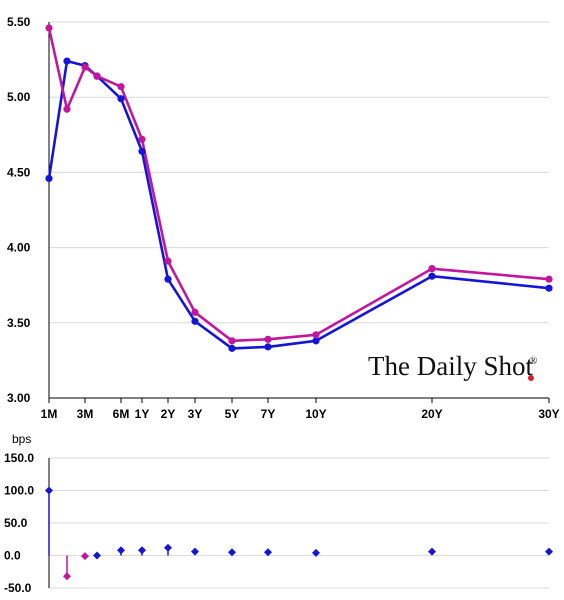 The image size is (564, 600). Describe the element at coordinates (19, 398) in the screenshot. I see `top-y-tick-label: 3.00` at that location.